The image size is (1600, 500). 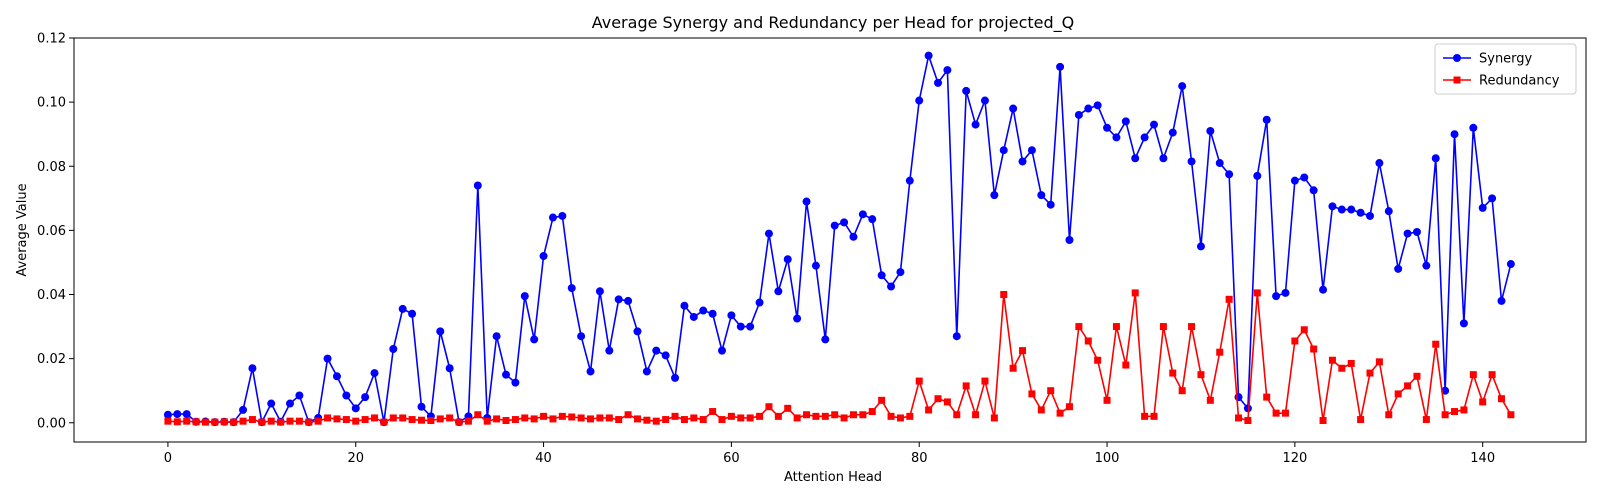 What do you see at coordinates (22, 229) in the screenshot?
I see `y-axis-label: Average Value` at bounding box center [22, 229].